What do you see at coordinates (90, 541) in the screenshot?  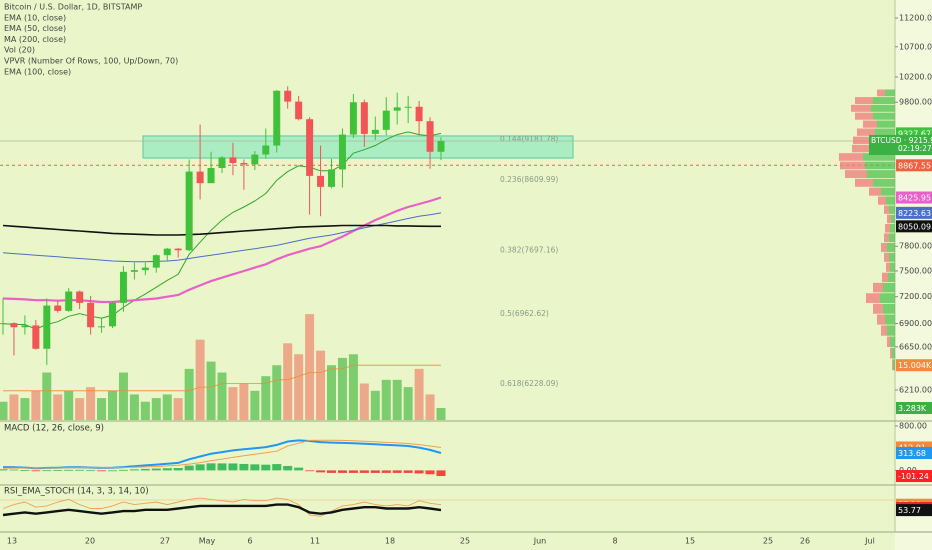 I see `x-tick-label: 20` at bounding box center [90, 541].